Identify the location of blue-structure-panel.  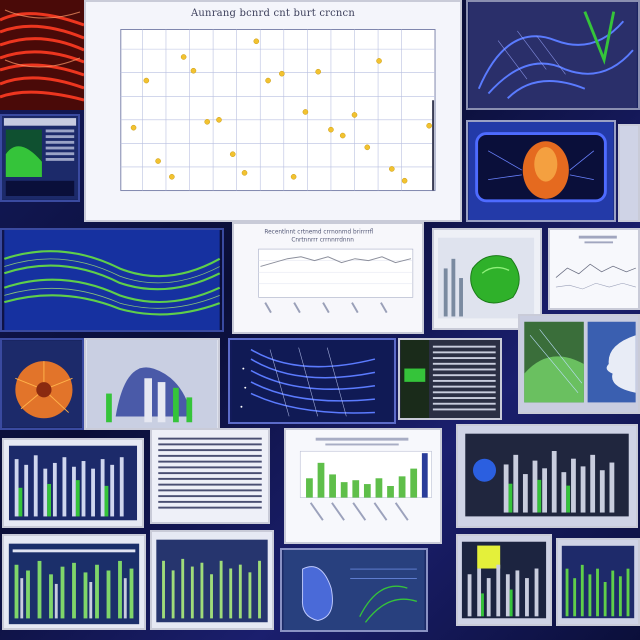
(553, 55).